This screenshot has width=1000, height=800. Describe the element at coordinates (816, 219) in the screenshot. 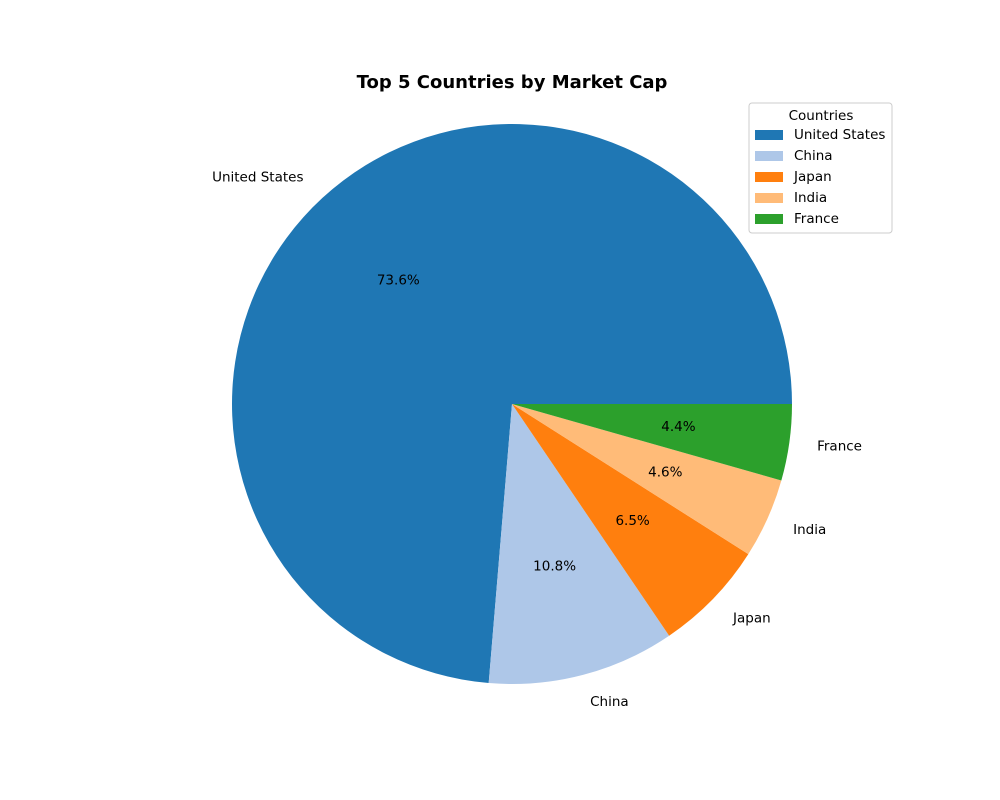

I see `legend-label-france: France` at that location.